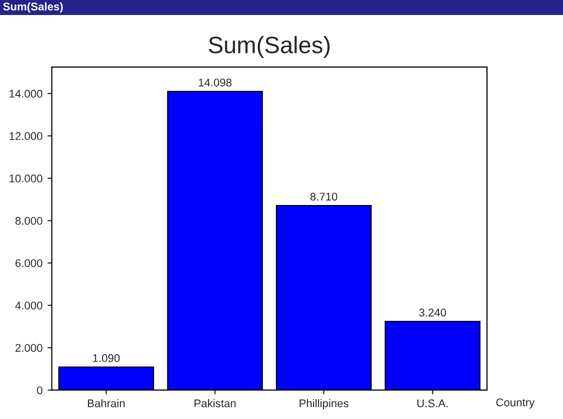 The image size is (563, 419). Describe the element at coordinates (26, 94) in the screenshot. I see `y-tick-label: 14.000` at that location.